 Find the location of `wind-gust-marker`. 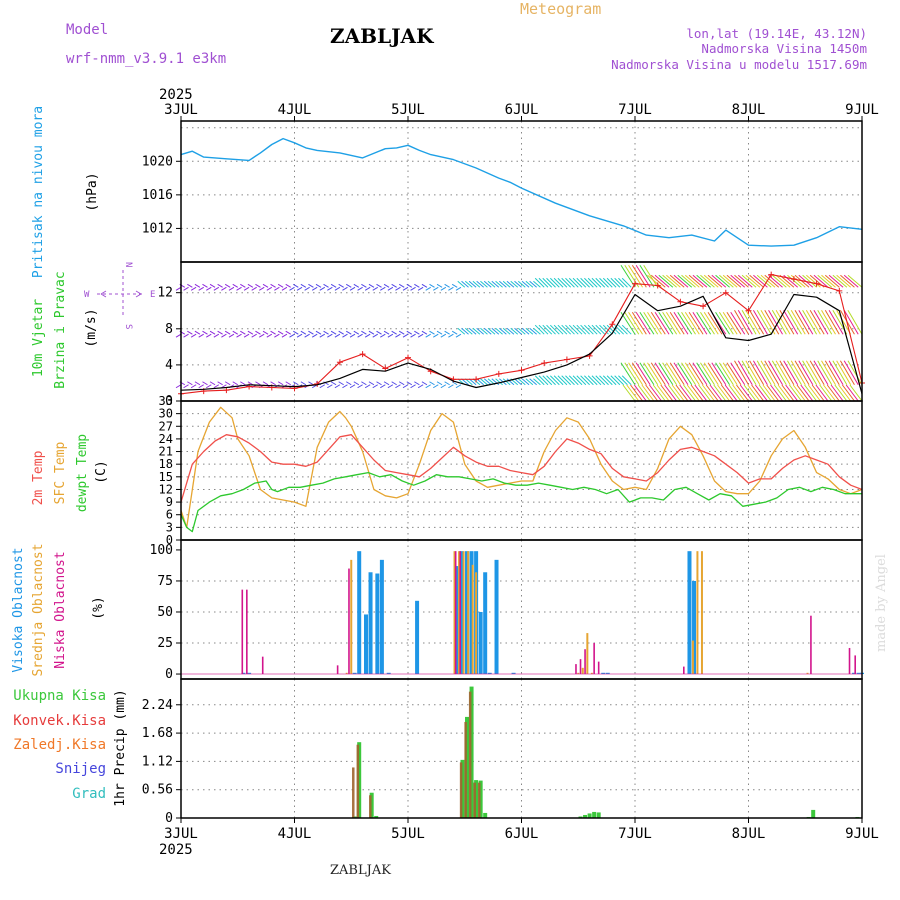

wind-gust-marker is located at coordinates (498, 373).